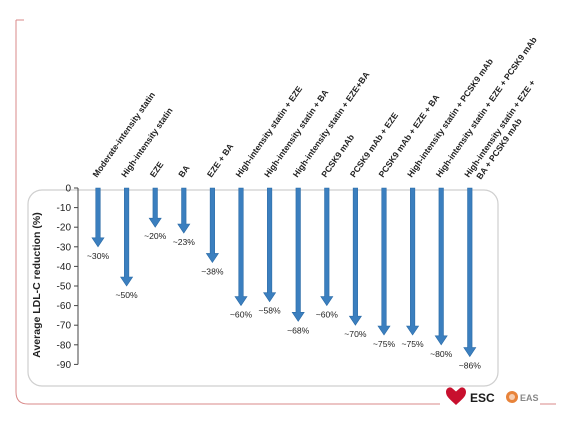 This screenshot has height=423, width=568. What do you see at coordinates (64, 247) in the screenshot?
I see `y-tick-label: -30` at bounding box center [64, 247].